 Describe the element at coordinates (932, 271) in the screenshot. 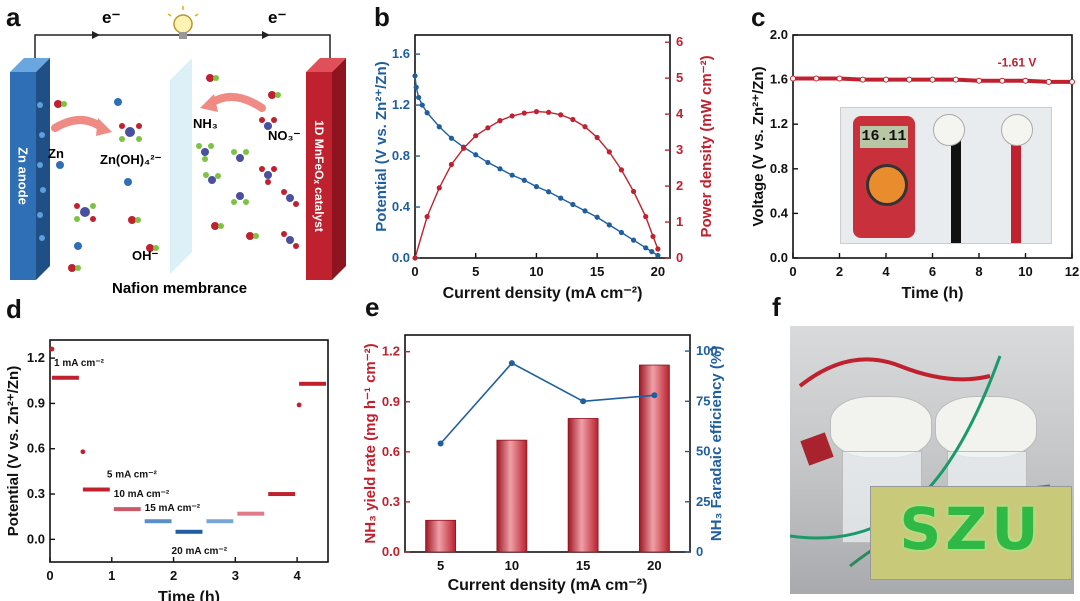

I see `x-tick-label-c: 6` at that location.